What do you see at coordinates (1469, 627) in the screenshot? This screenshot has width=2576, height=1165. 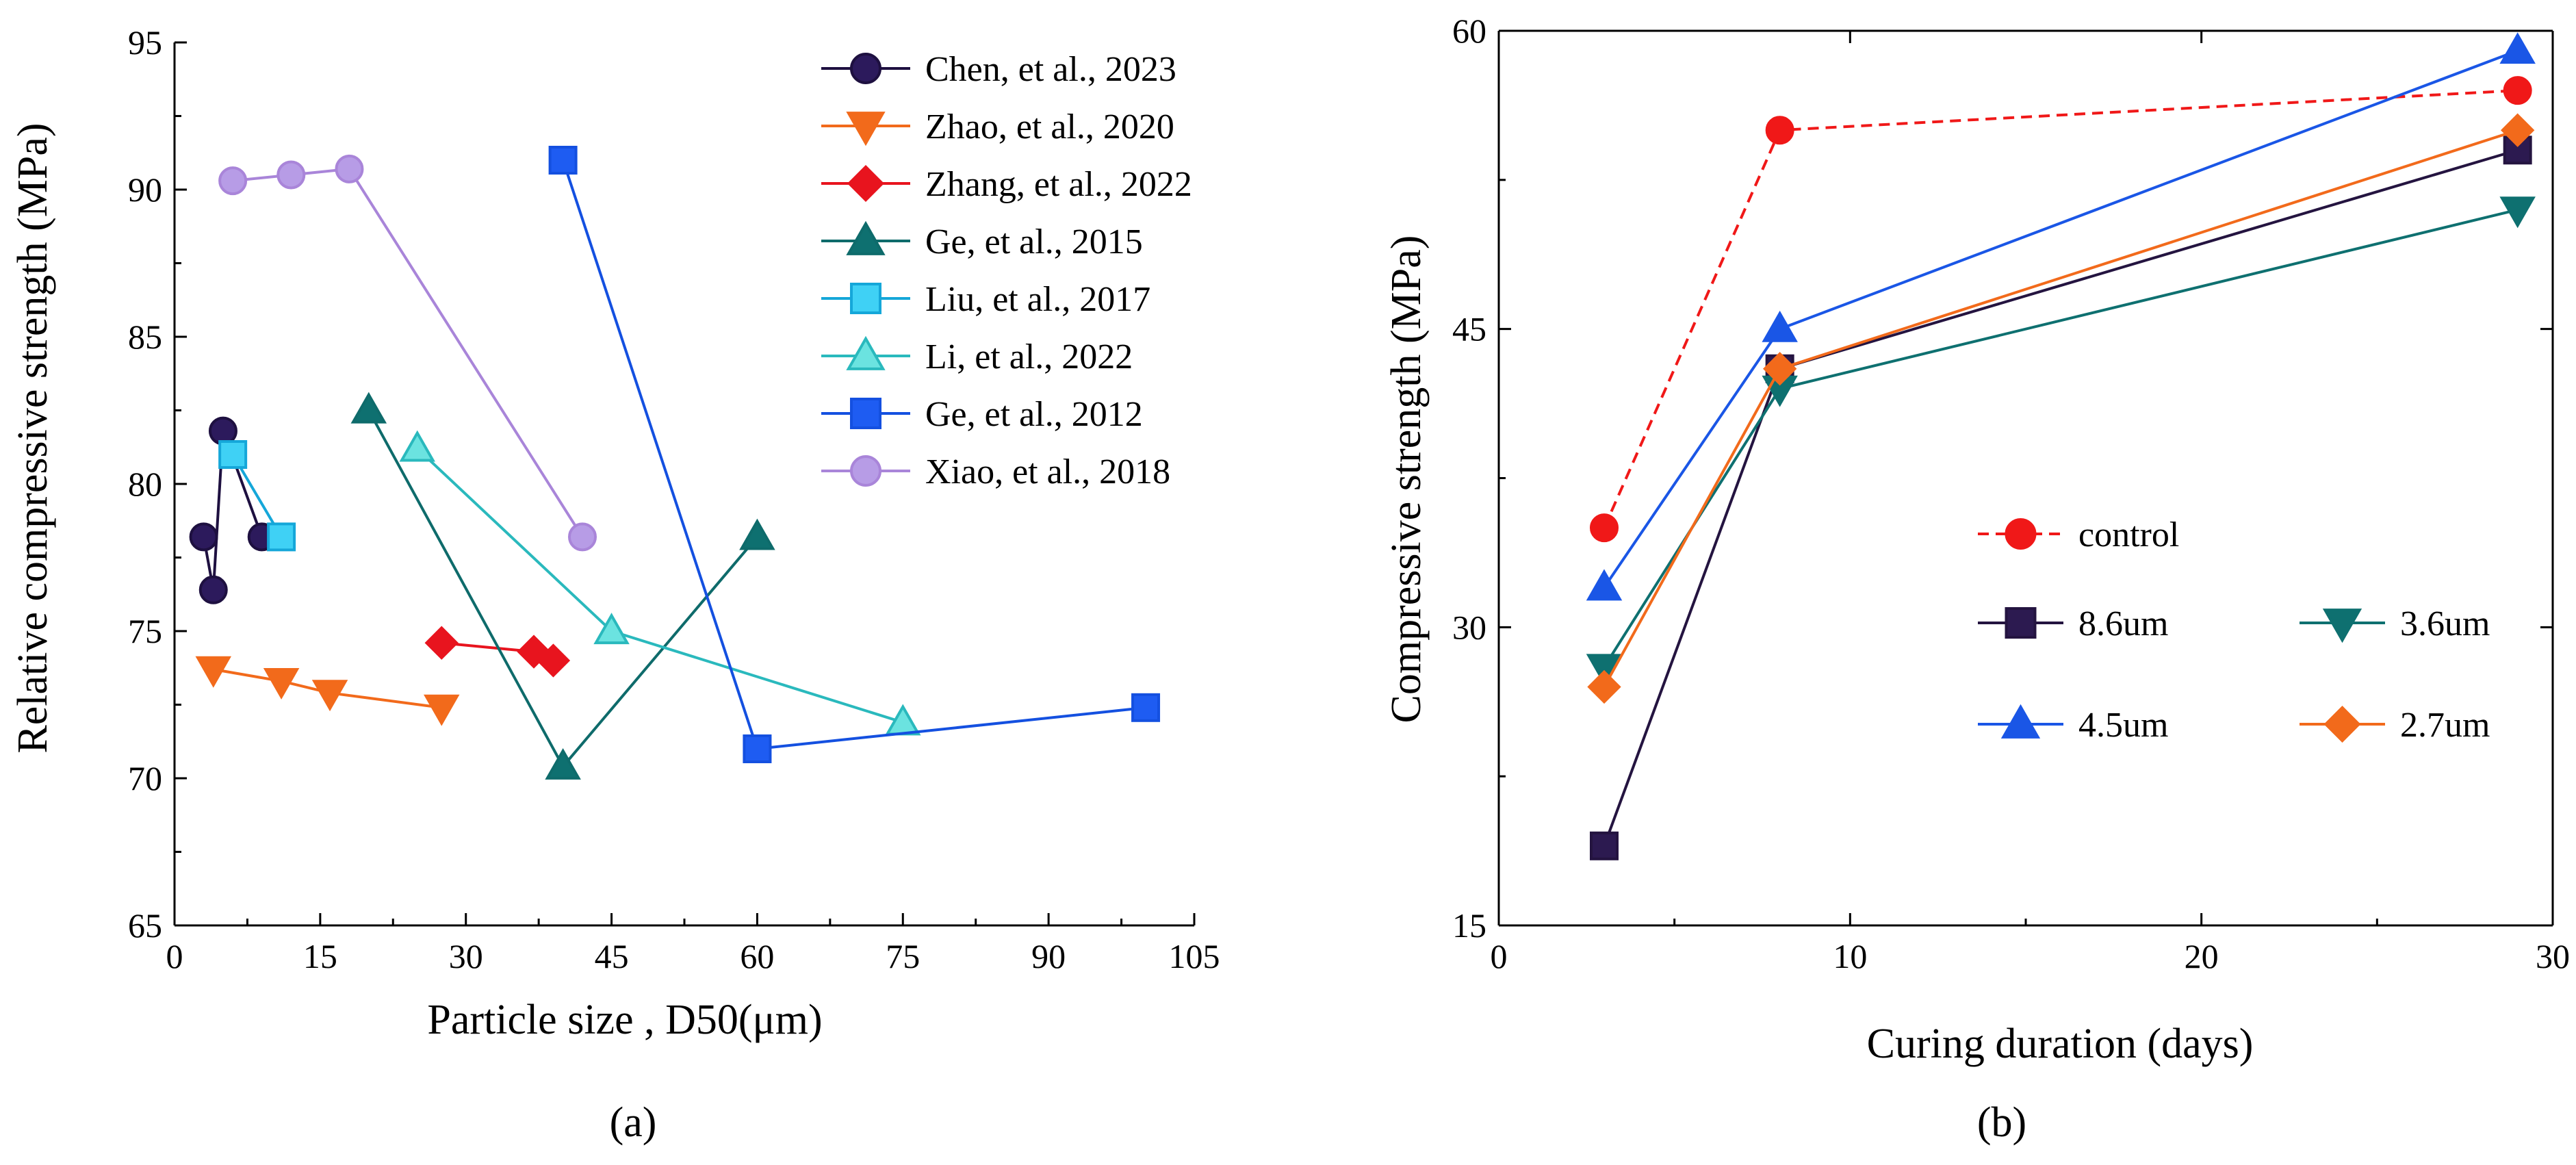 I see `panel-b-y-tick-label: 30` at bounding box center [1469, 627].